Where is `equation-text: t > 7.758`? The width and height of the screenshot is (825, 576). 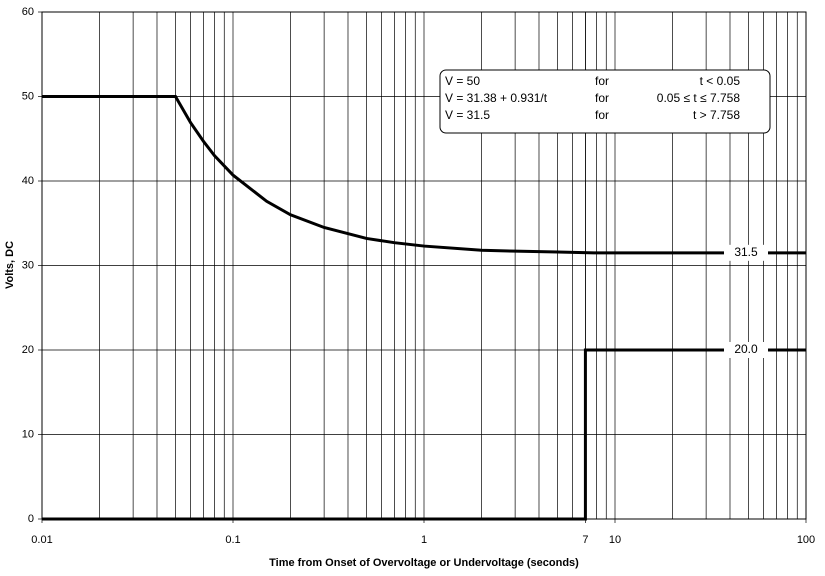
equation-text: t > 7.758 is located at coordinates (716, 115).